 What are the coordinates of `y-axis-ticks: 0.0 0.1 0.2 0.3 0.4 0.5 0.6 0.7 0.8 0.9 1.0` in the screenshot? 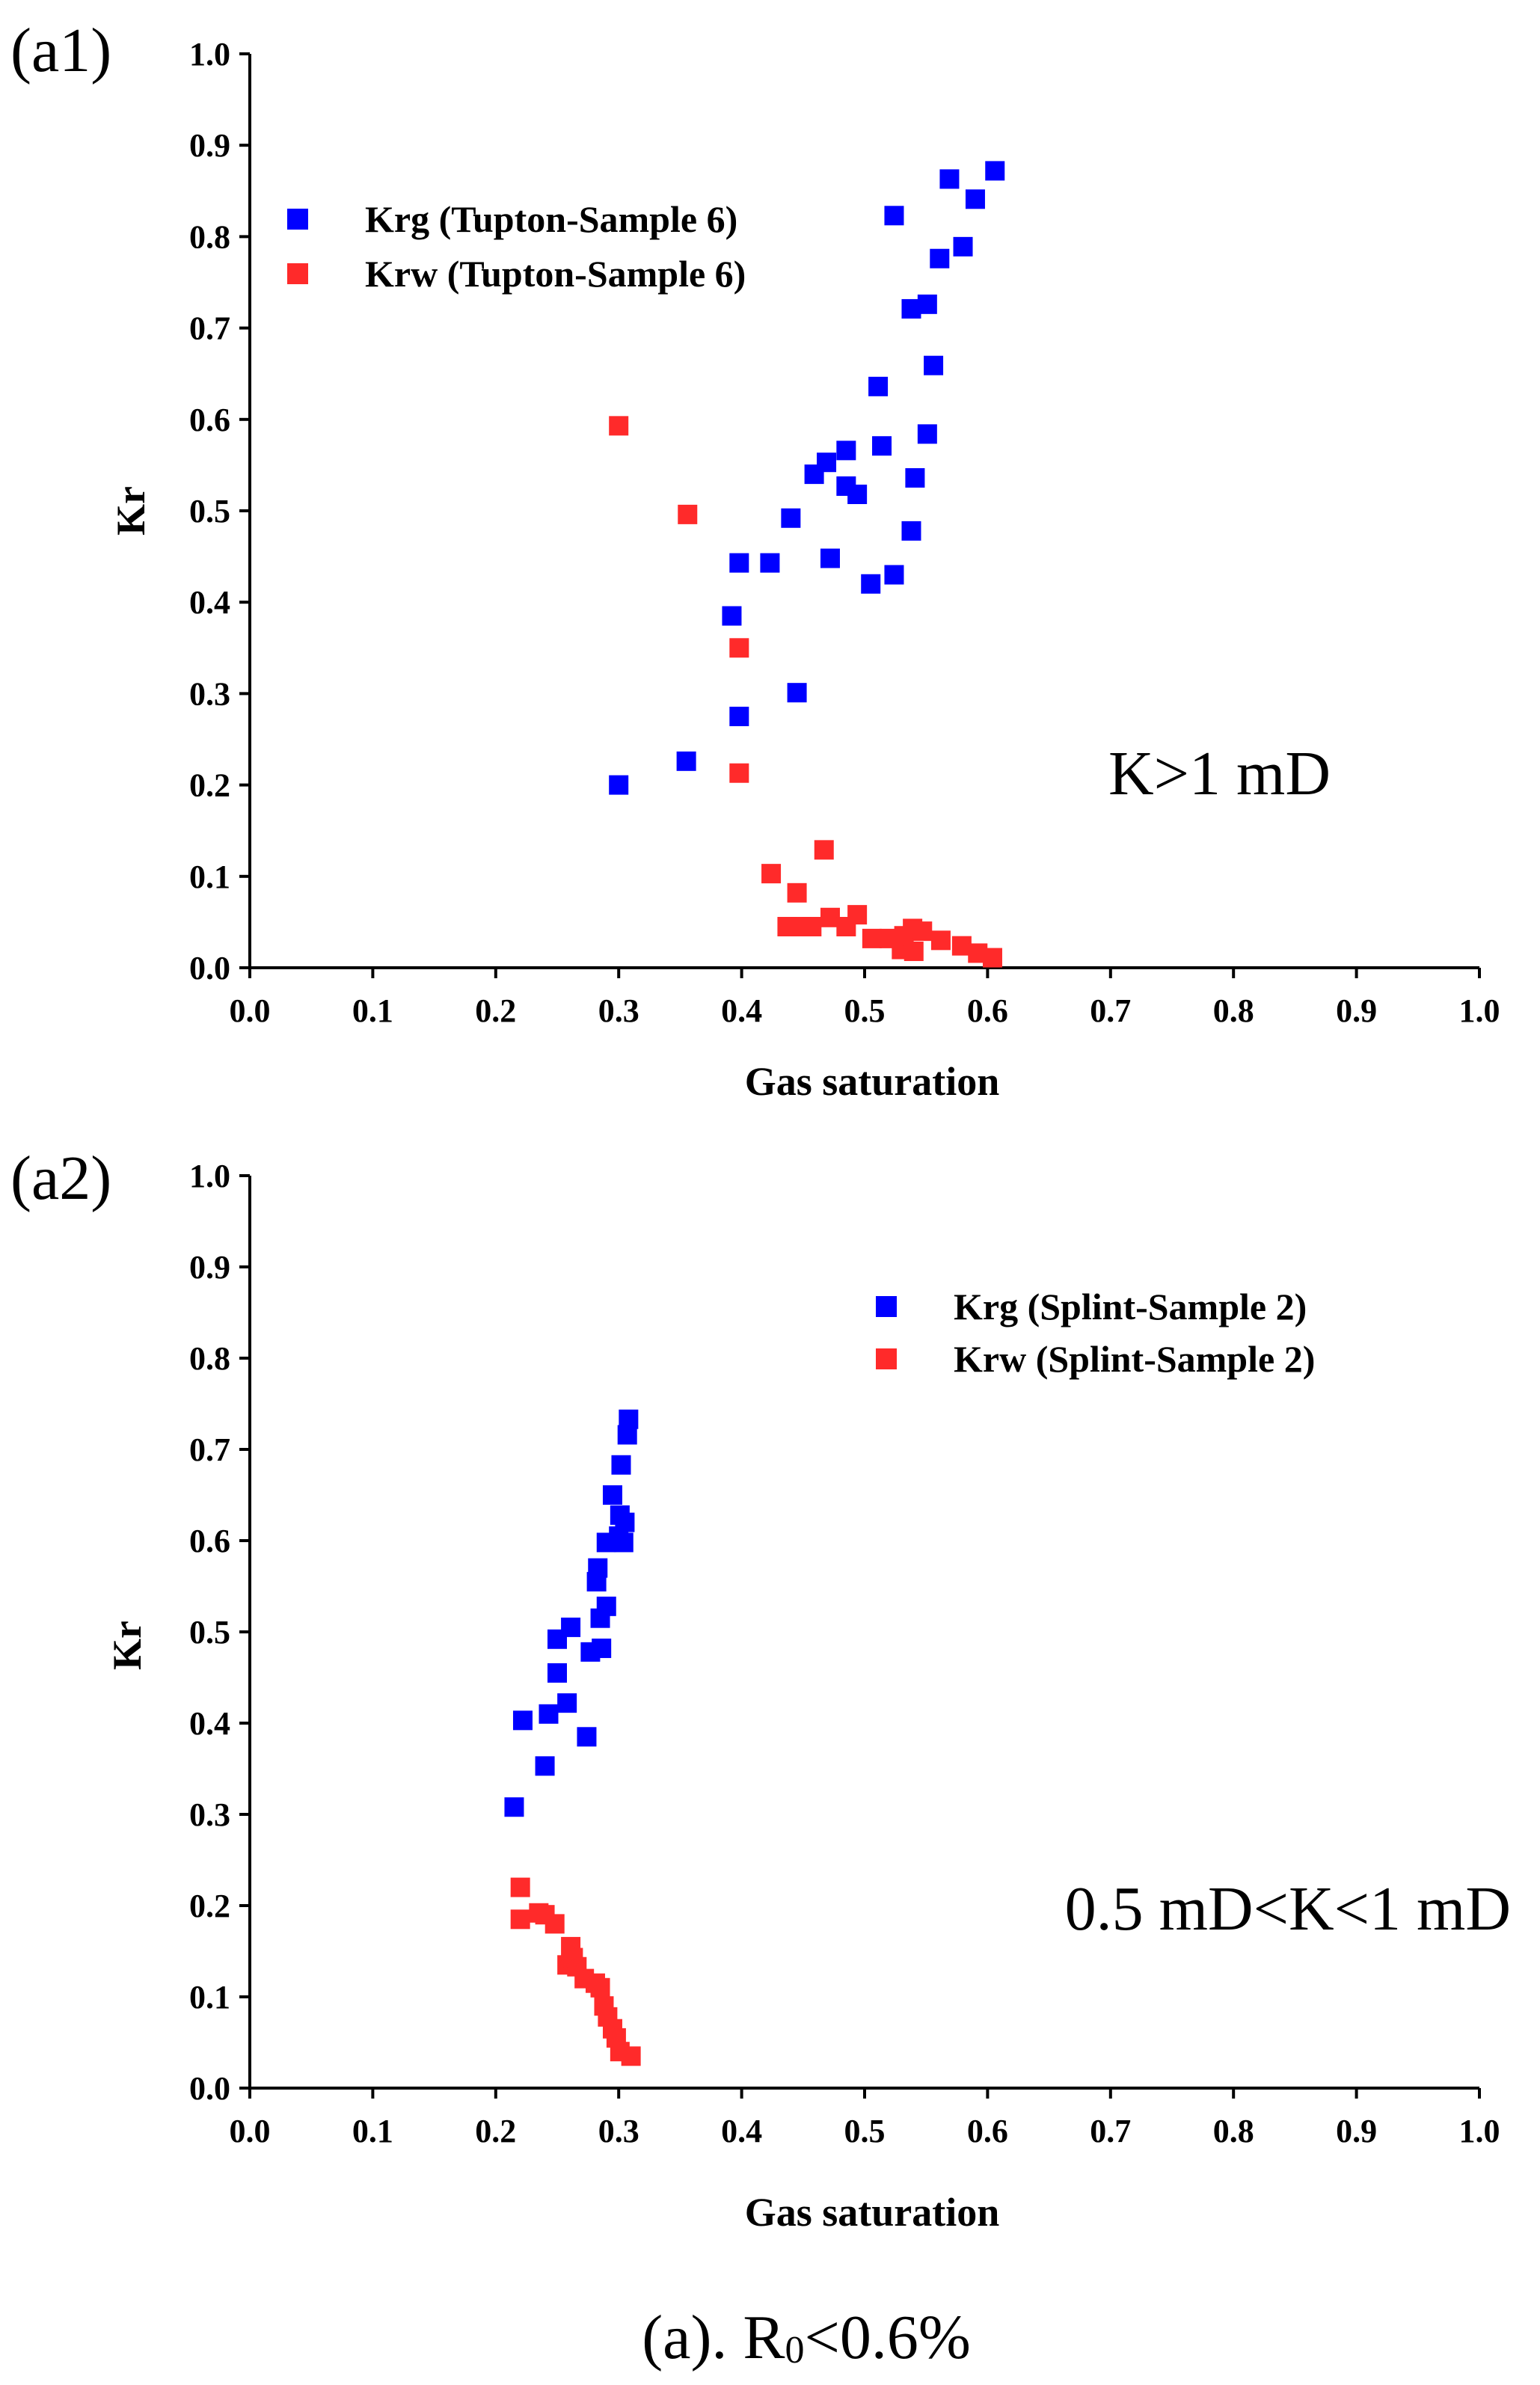 It's located at (219, 1632).